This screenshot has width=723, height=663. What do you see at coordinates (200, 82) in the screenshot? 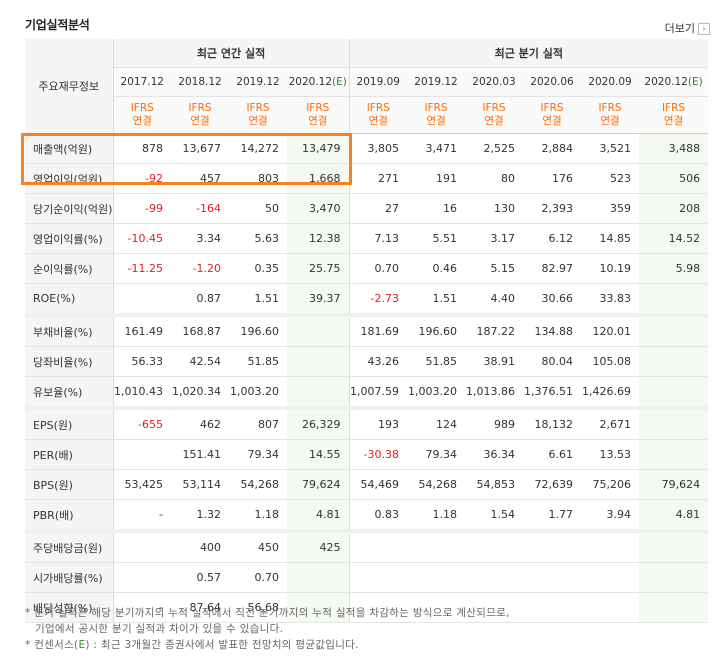
I see `period-header: 2018.12` at bounding box center [200, 82].